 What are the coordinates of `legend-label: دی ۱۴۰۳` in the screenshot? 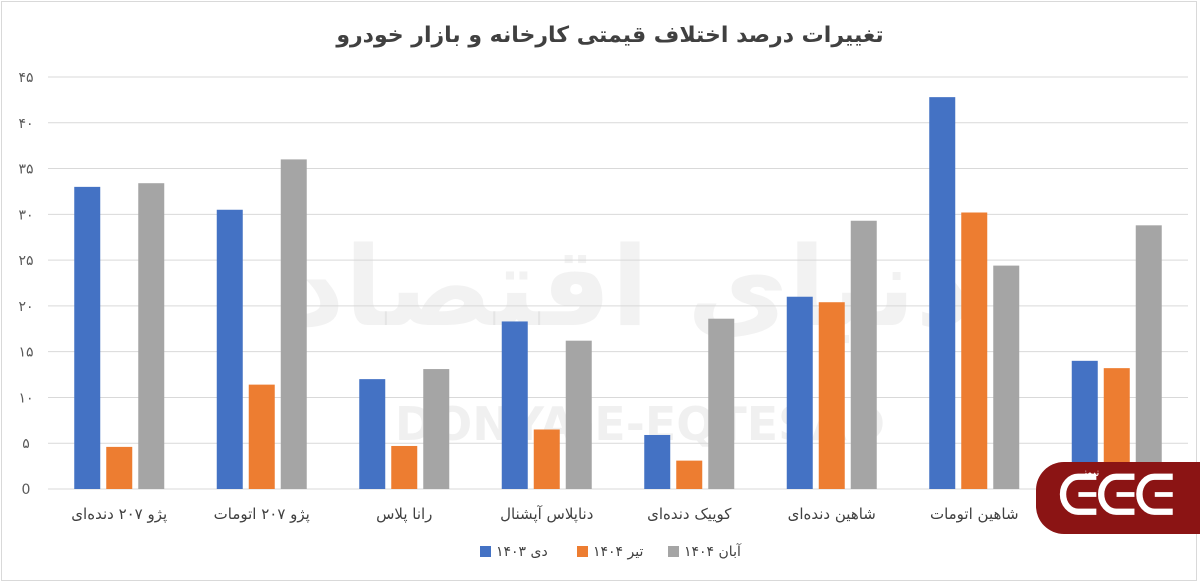 It's located at (522, 552).